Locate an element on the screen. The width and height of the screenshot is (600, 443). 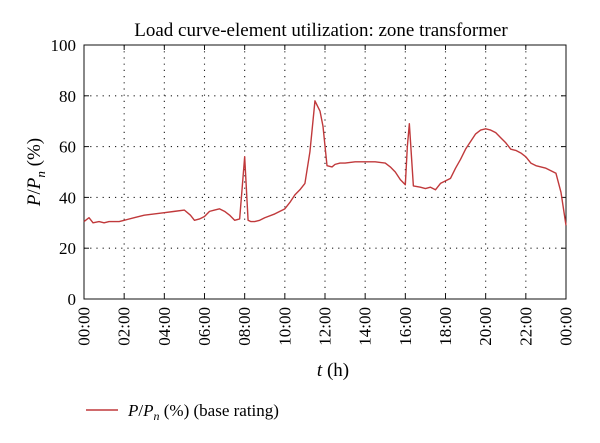
x-tick-label: 16:00 is located at coordinates (405, 326).